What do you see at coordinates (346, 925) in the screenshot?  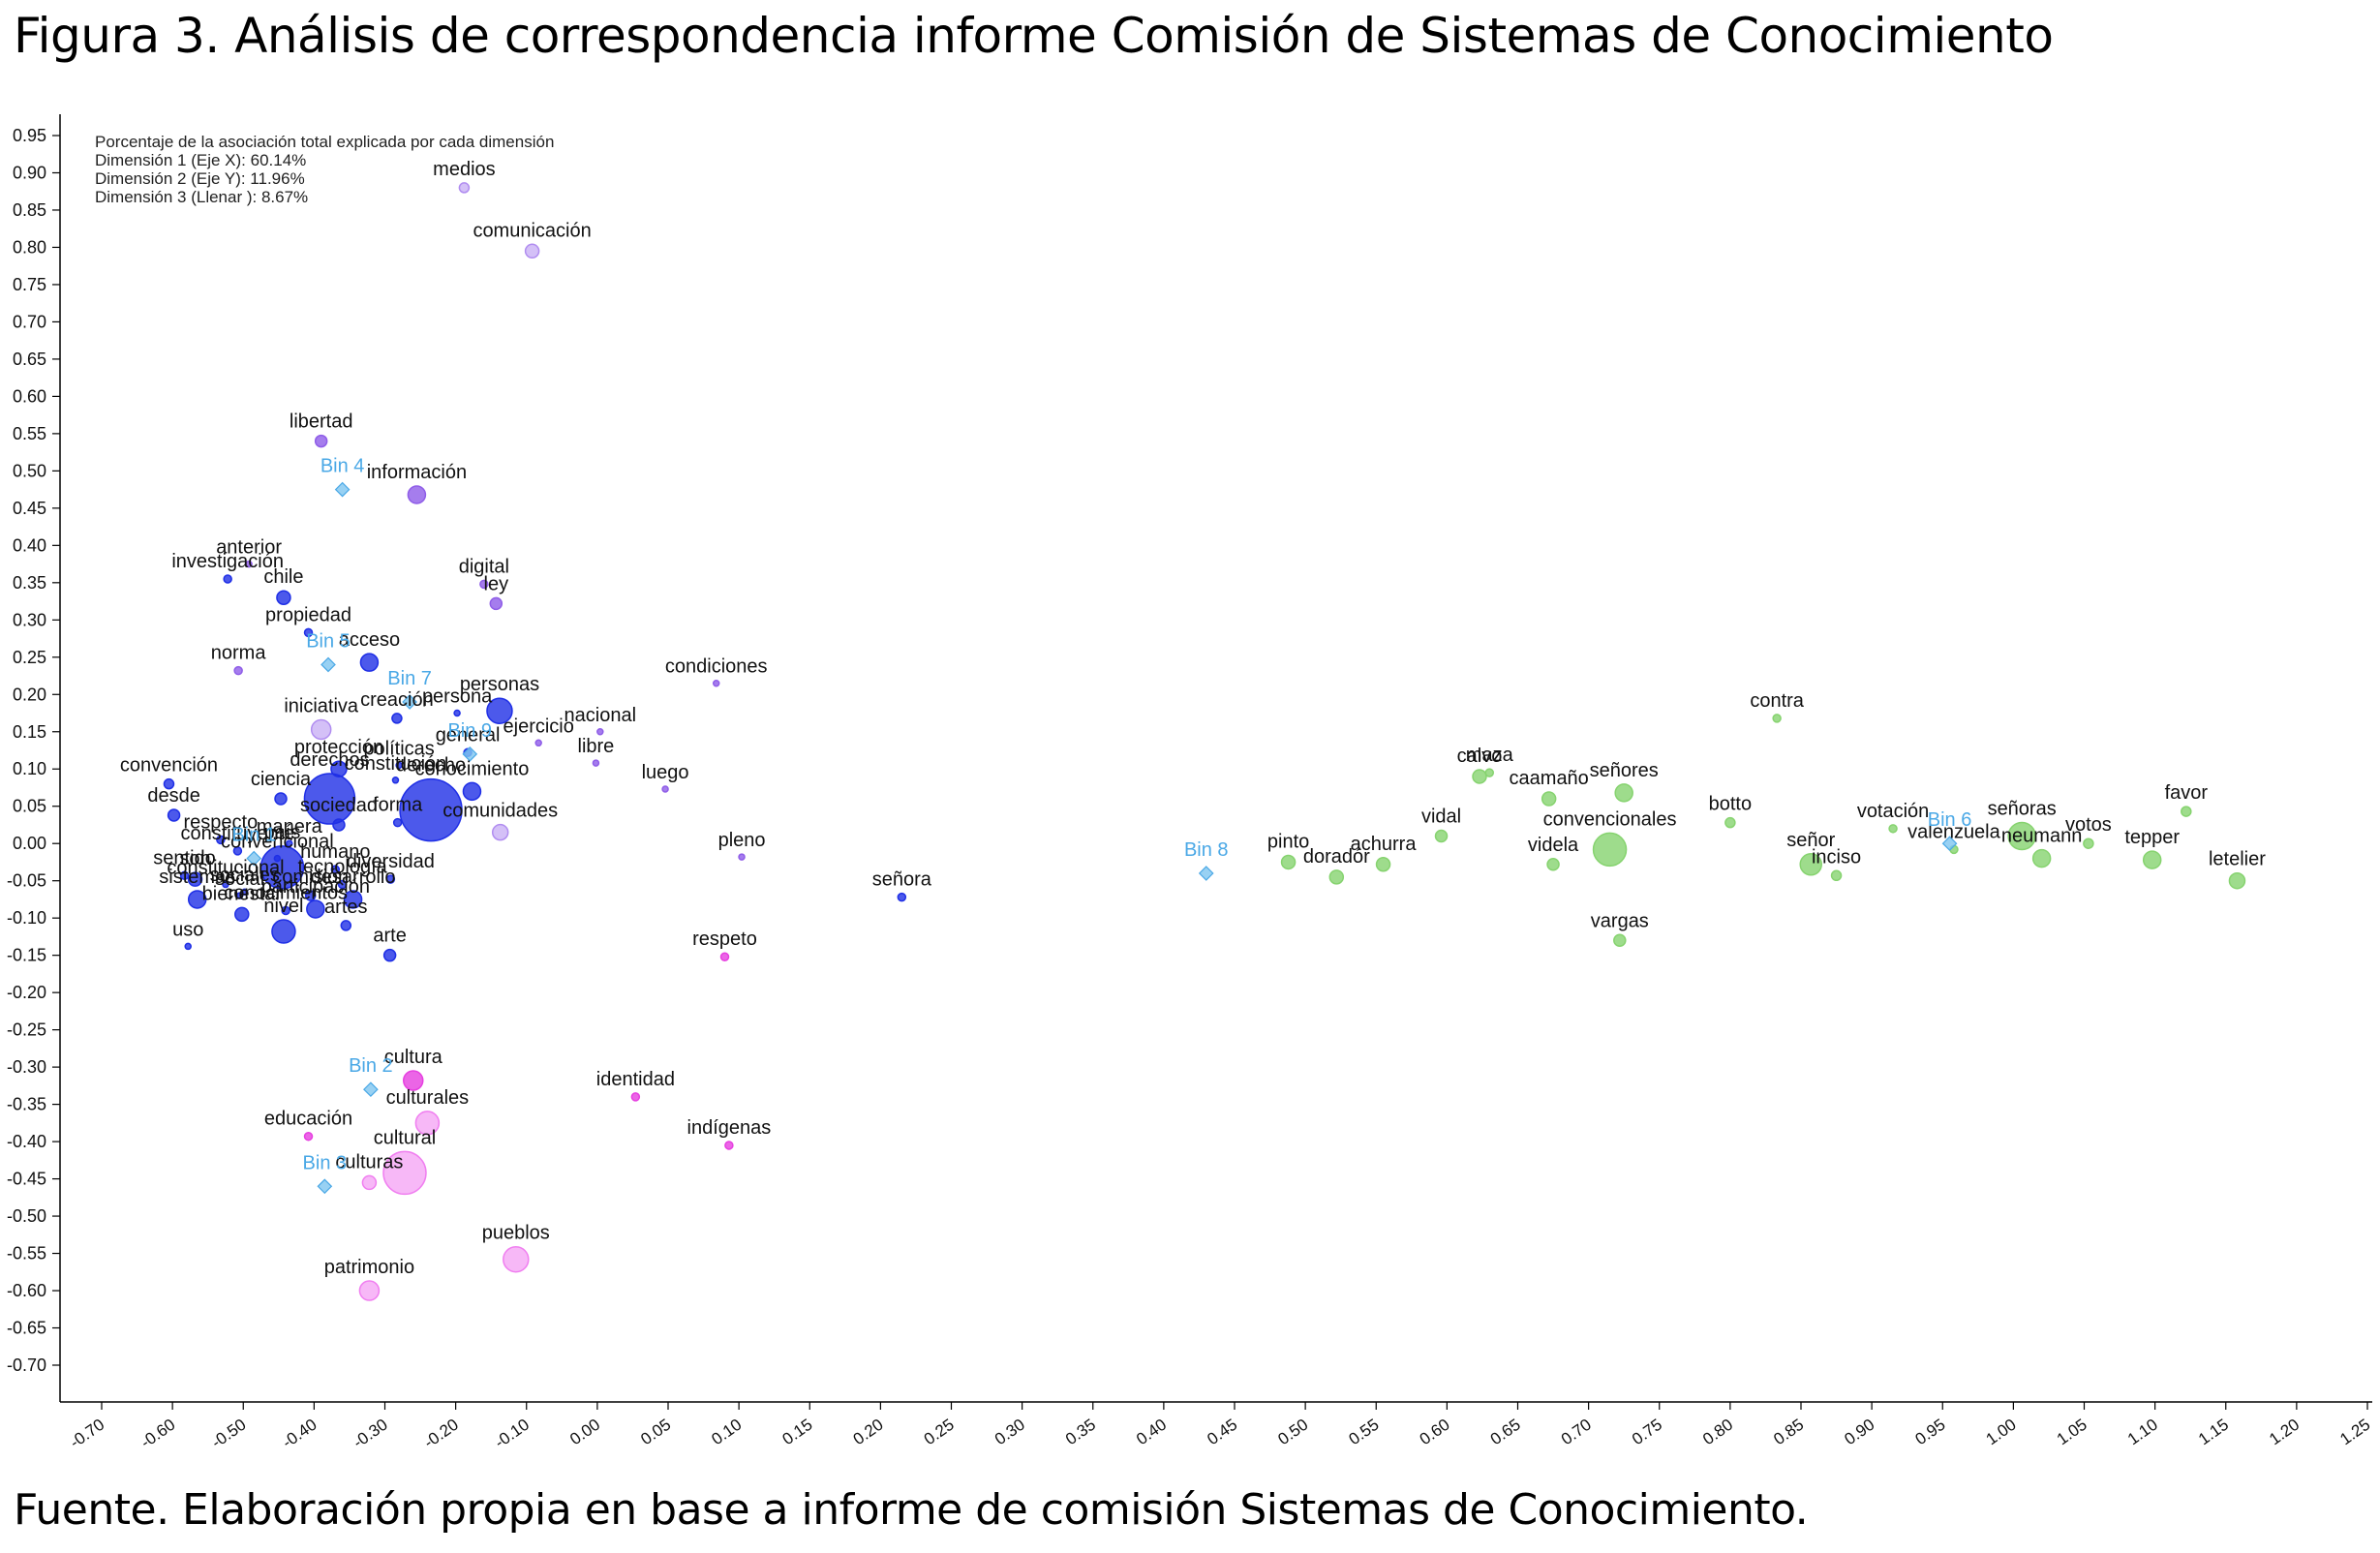 I see `point-artes` at bounding box center [346, 925].